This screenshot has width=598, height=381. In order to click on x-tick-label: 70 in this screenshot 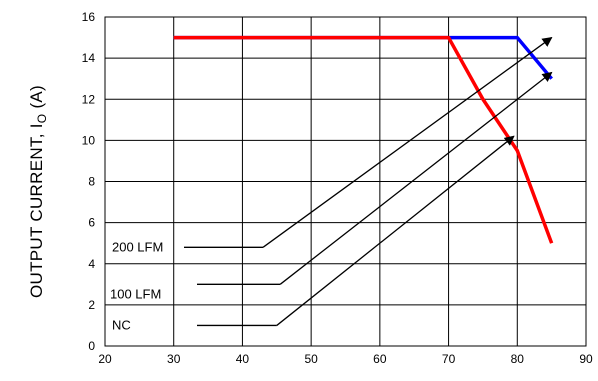, I will do `click(449, 359)`.